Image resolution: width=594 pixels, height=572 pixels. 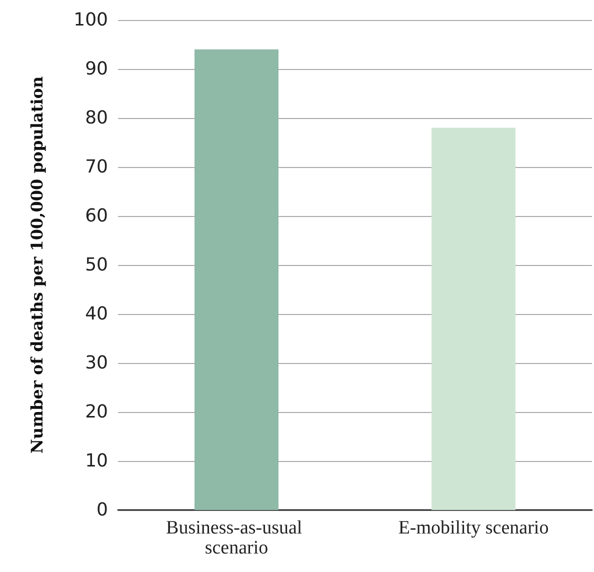 I want to click on y-tick-label: 70, so click(x=96, y=167).